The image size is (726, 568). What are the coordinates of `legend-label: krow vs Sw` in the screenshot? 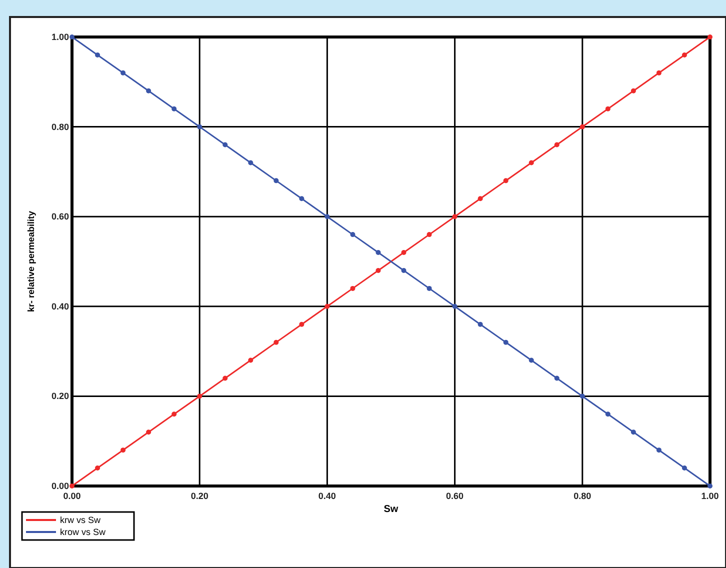 It's located at (83, 532).